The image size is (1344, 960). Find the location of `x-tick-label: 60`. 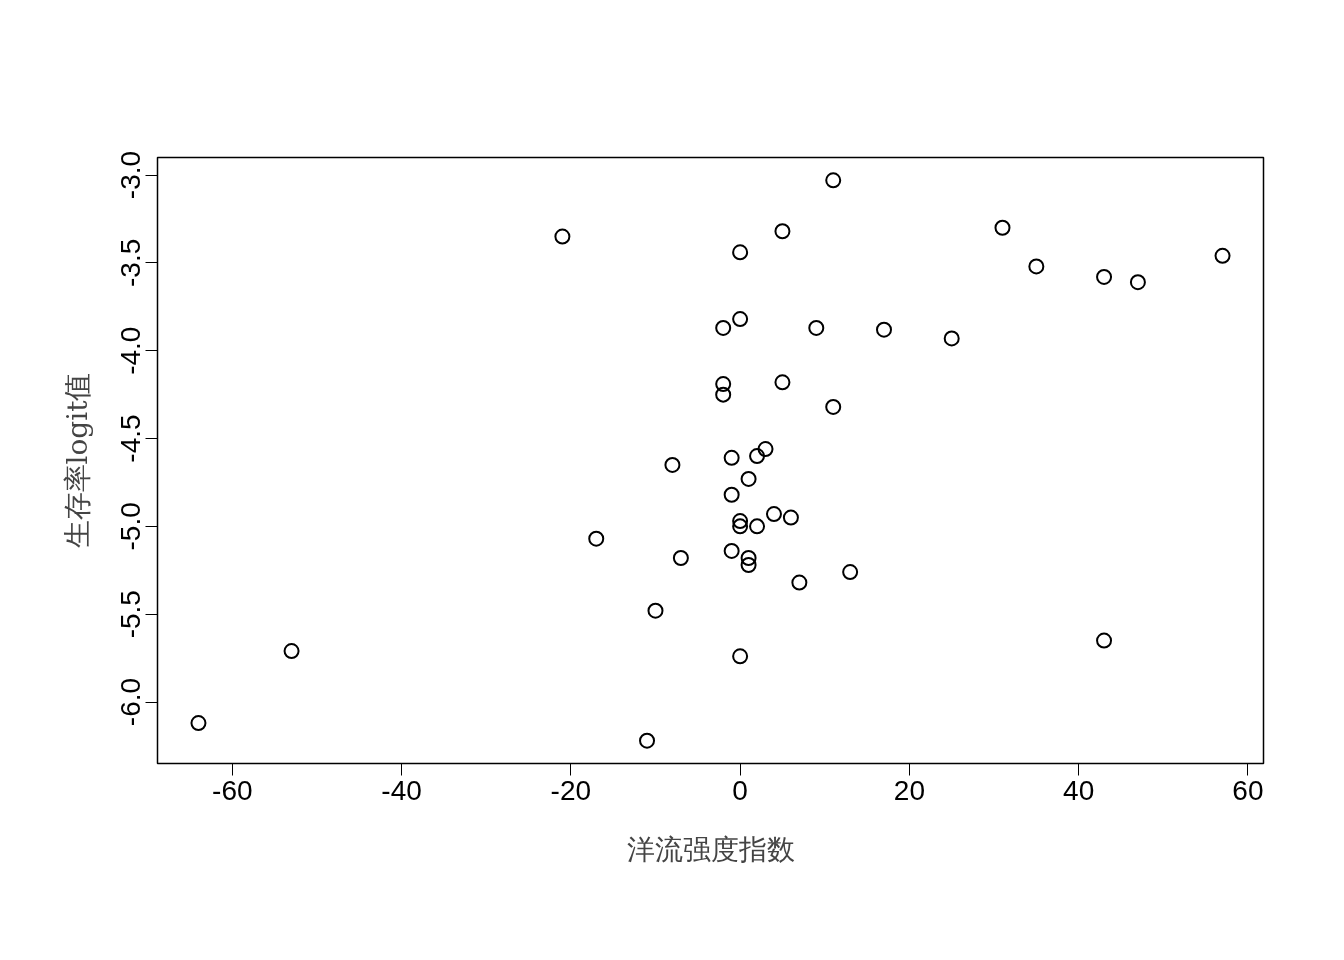

x-tick-label: 60 is located at coordinates (1248, 790).